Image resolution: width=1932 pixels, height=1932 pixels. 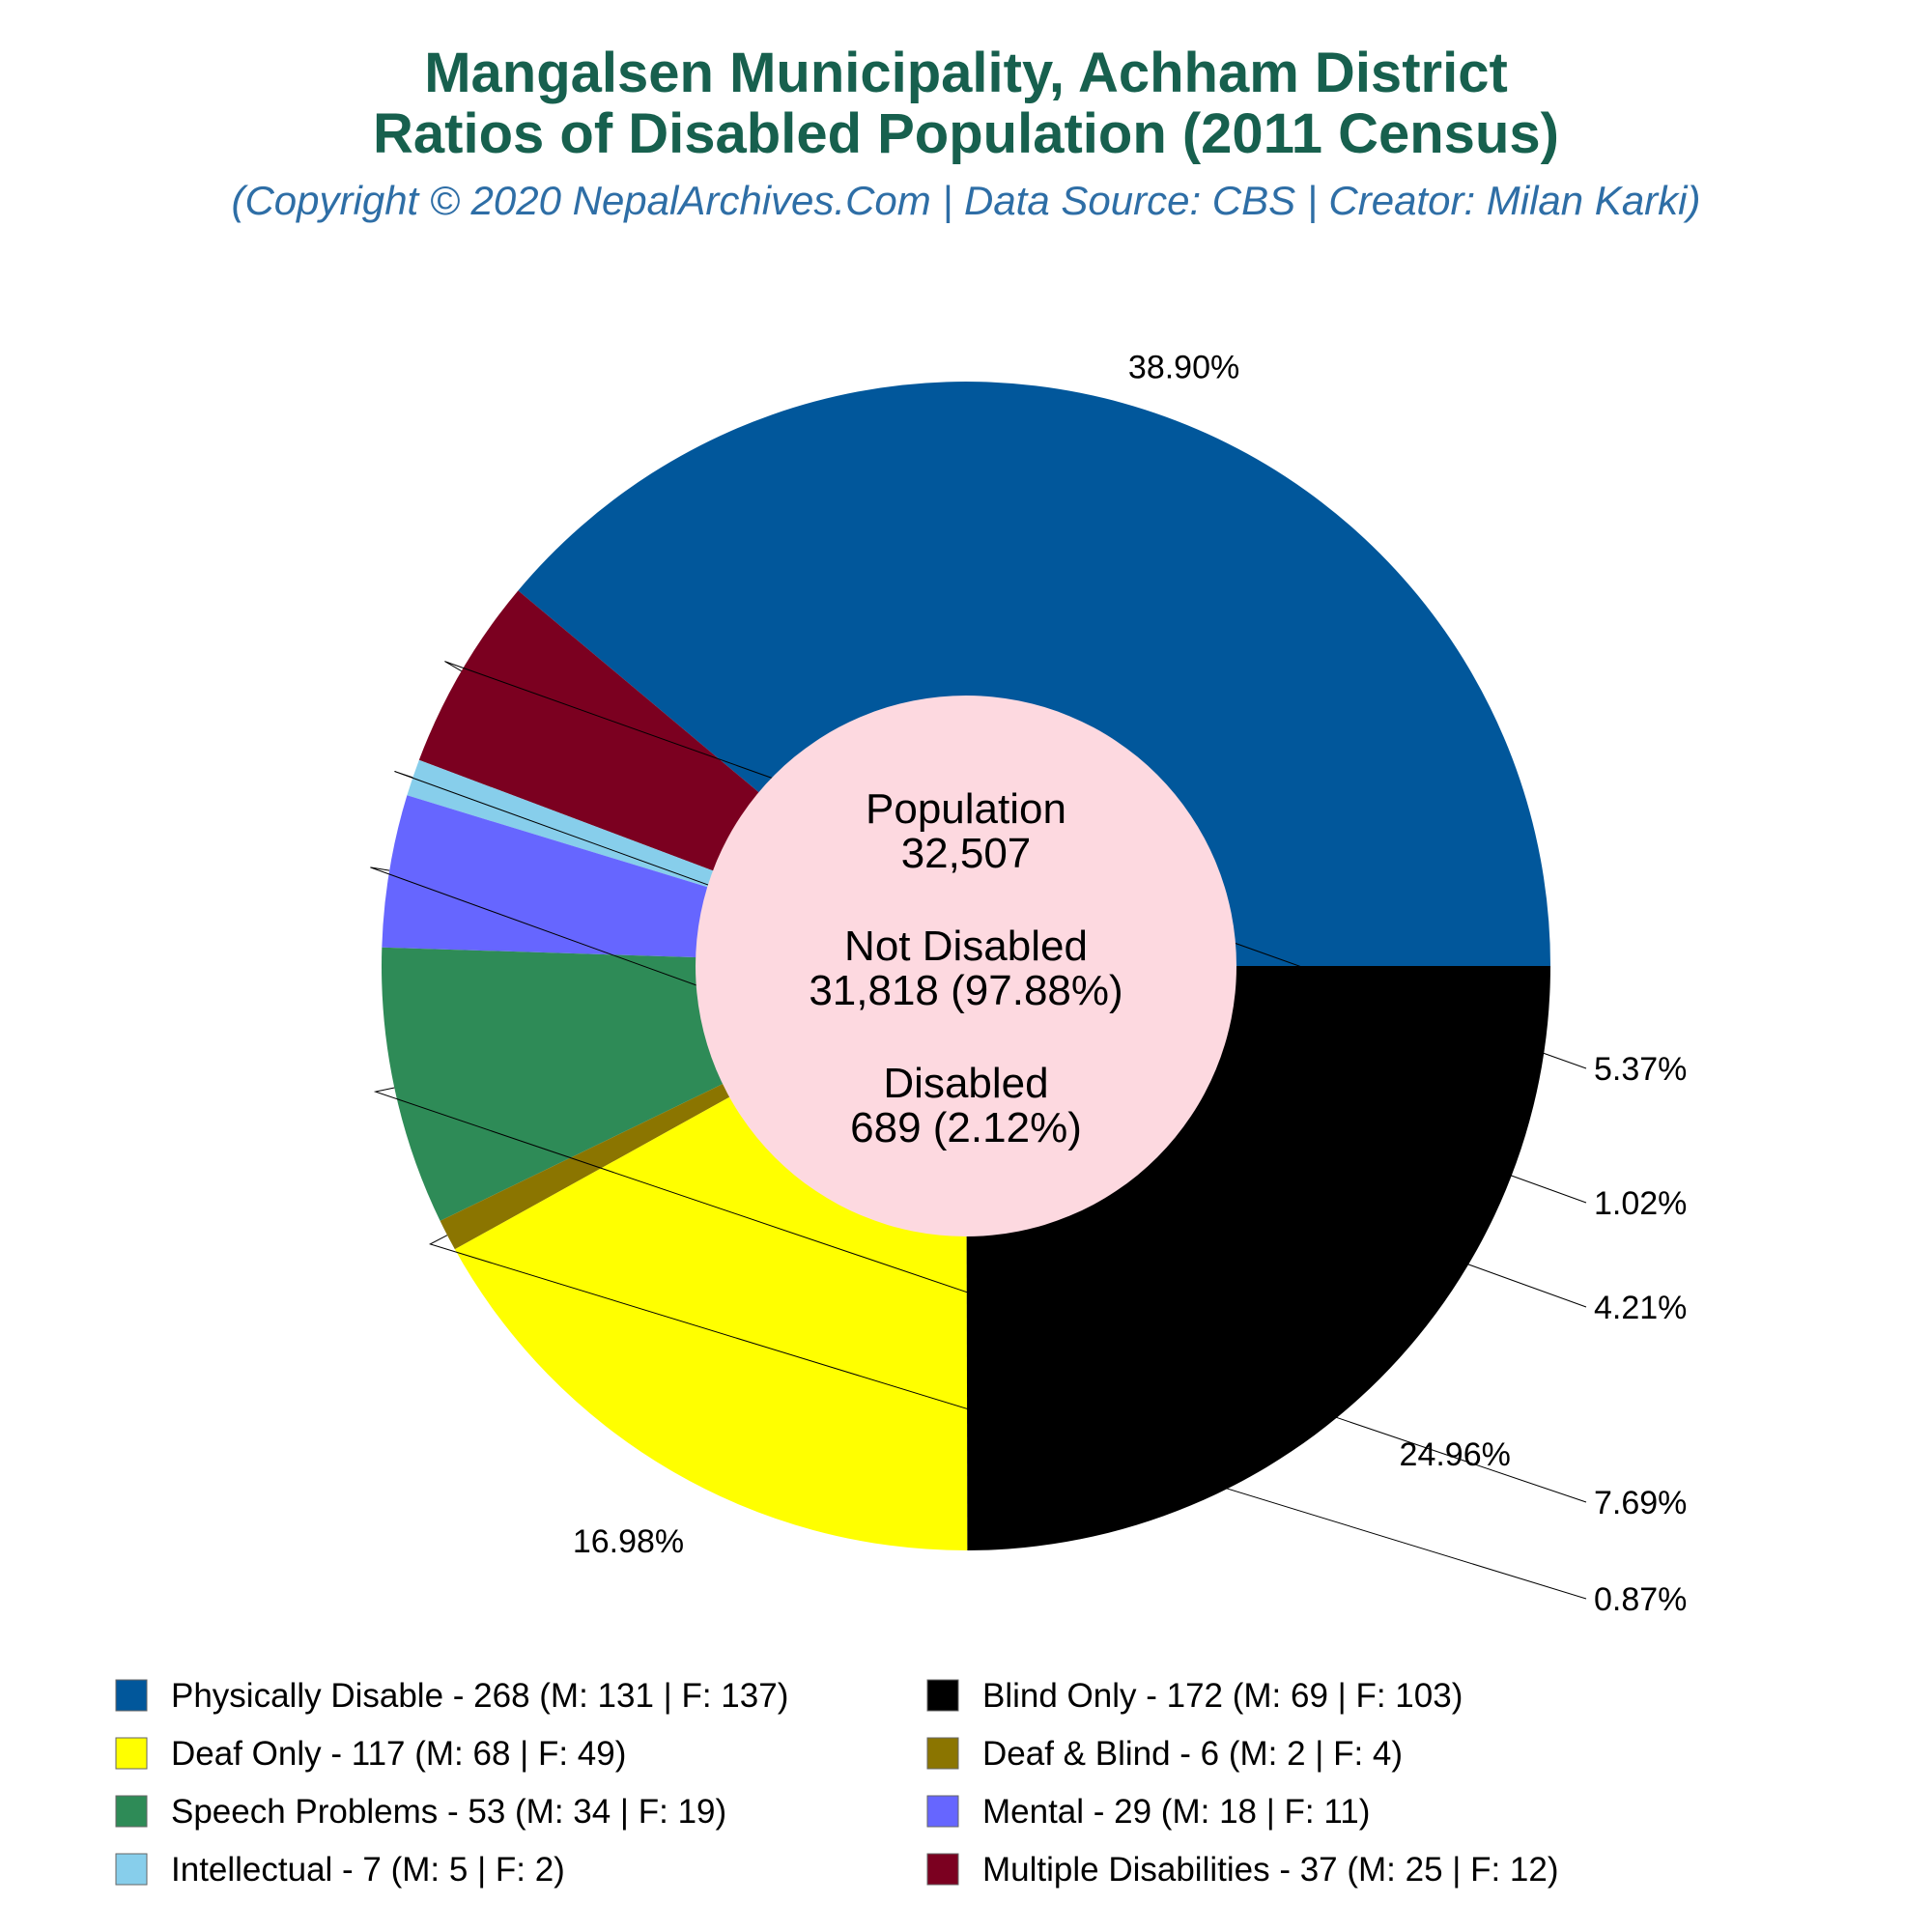 What do you see at coordinates (966, 809) in the screenshot?
I see `center-population-label: Population` at bounding box center [966, 809].